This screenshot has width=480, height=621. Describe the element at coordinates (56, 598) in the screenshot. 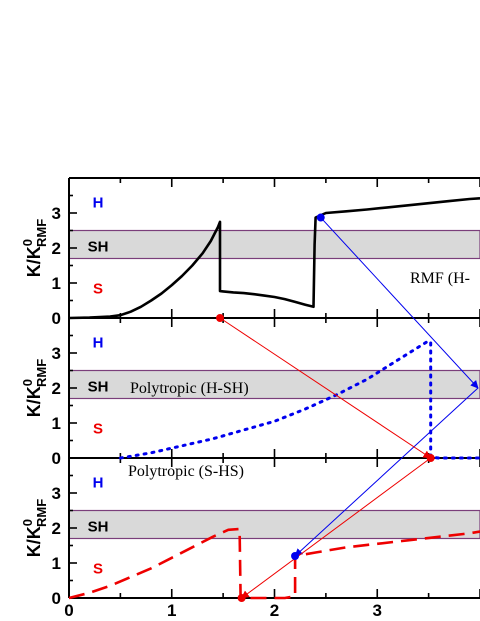

I see `y-tick-label-poly_shs-0: 0` at that location.